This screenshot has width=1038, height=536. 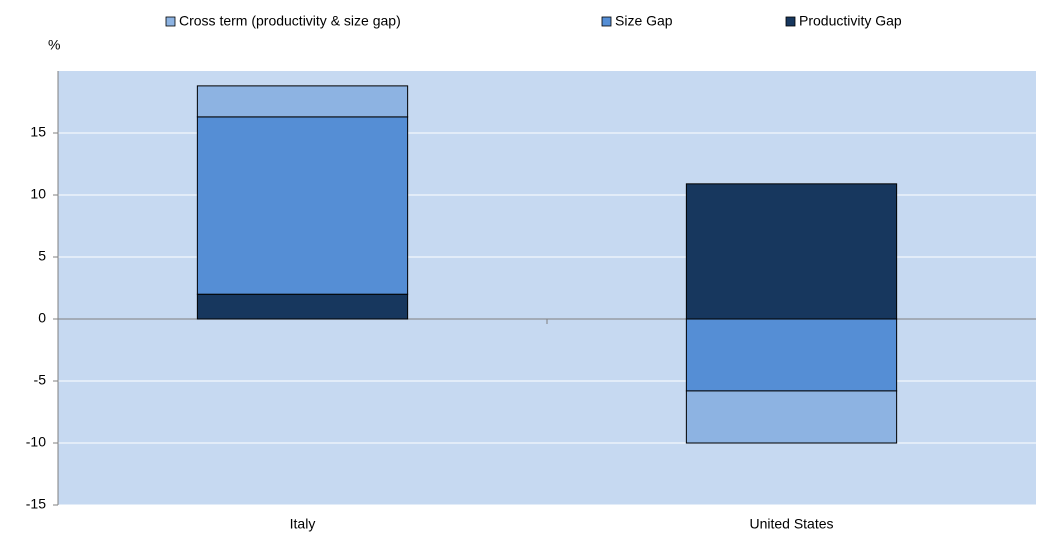 I want to click on y-tick-label: -15, so click(x=36, y=504).